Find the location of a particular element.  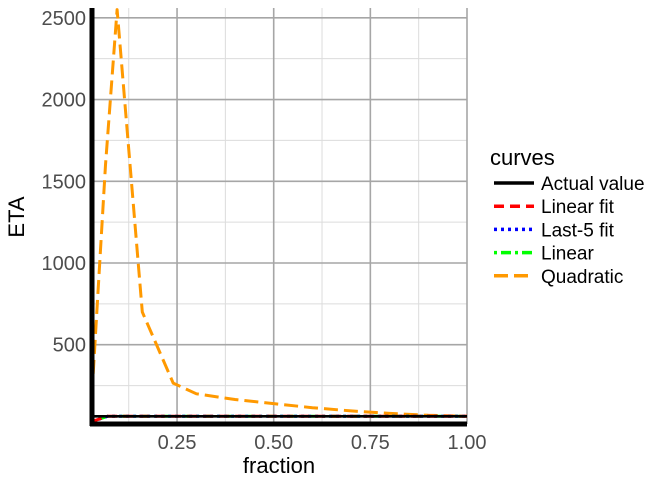

legend-label: Linear is located at coordinates (567, 254).